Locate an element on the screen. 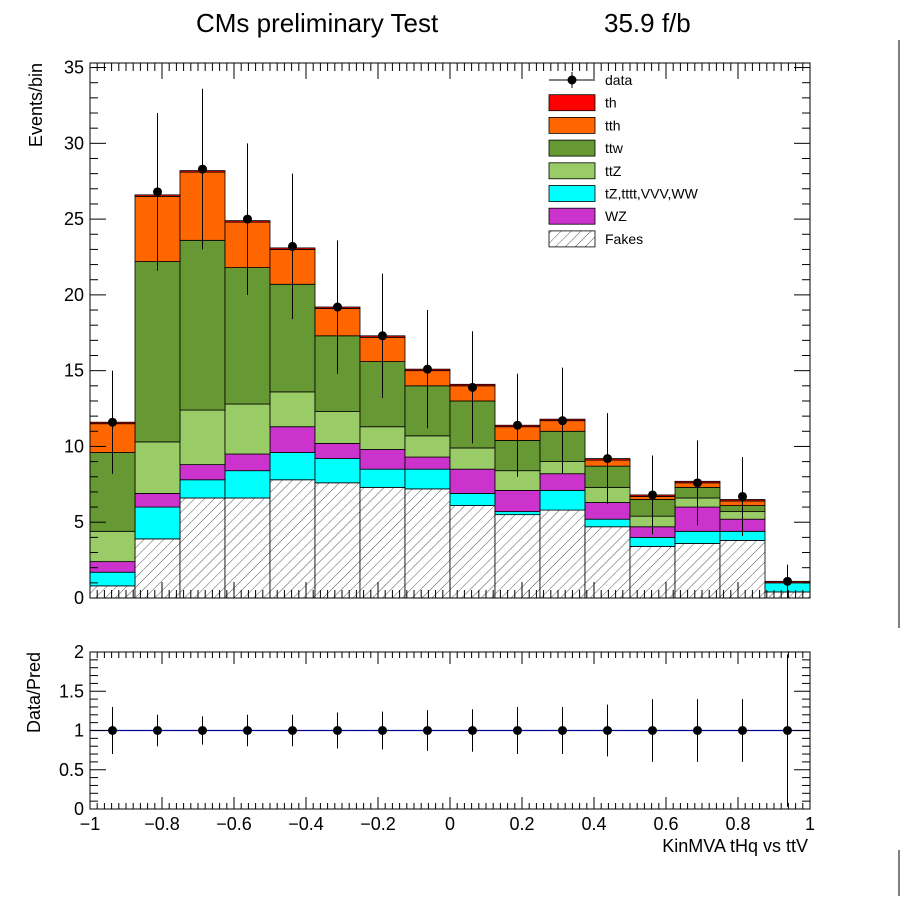 This screenshot has width=900, height=900. legend-label: th is located at coordinates (611, 103).